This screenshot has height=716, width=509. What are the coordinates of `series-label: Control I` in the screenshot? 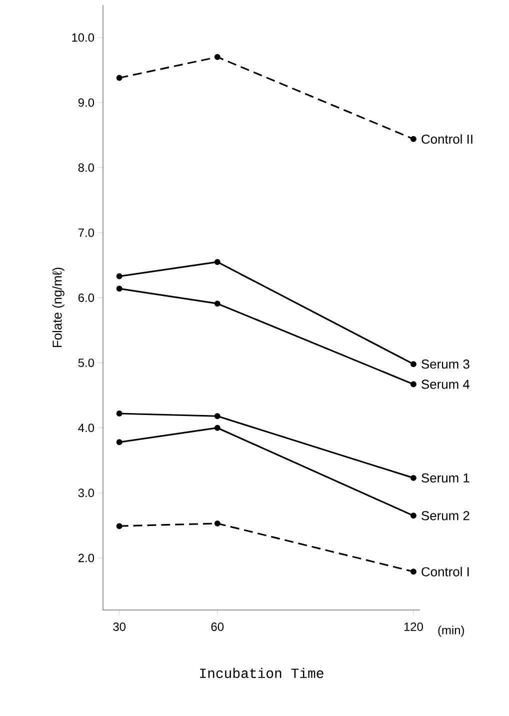 It's located at (445, 571).